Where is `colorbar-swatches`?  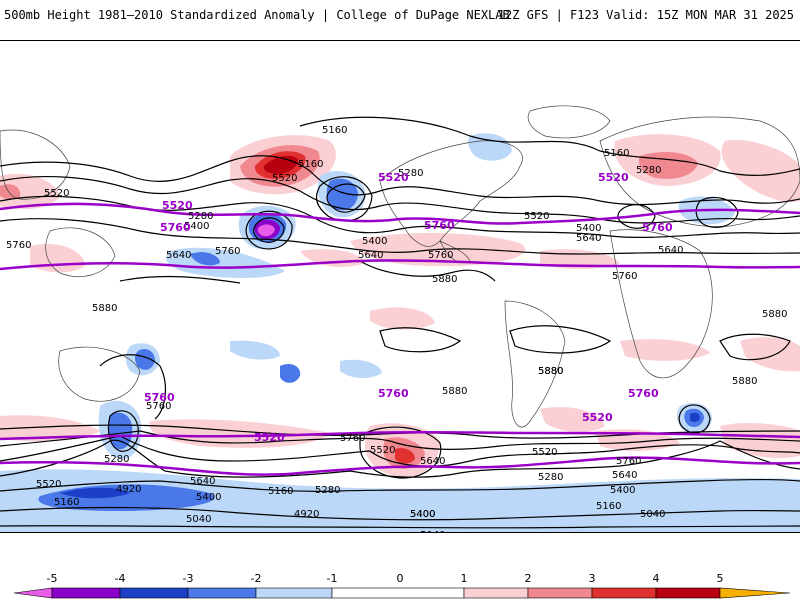
colorbar-swatches is located at coordinates (402, 593).